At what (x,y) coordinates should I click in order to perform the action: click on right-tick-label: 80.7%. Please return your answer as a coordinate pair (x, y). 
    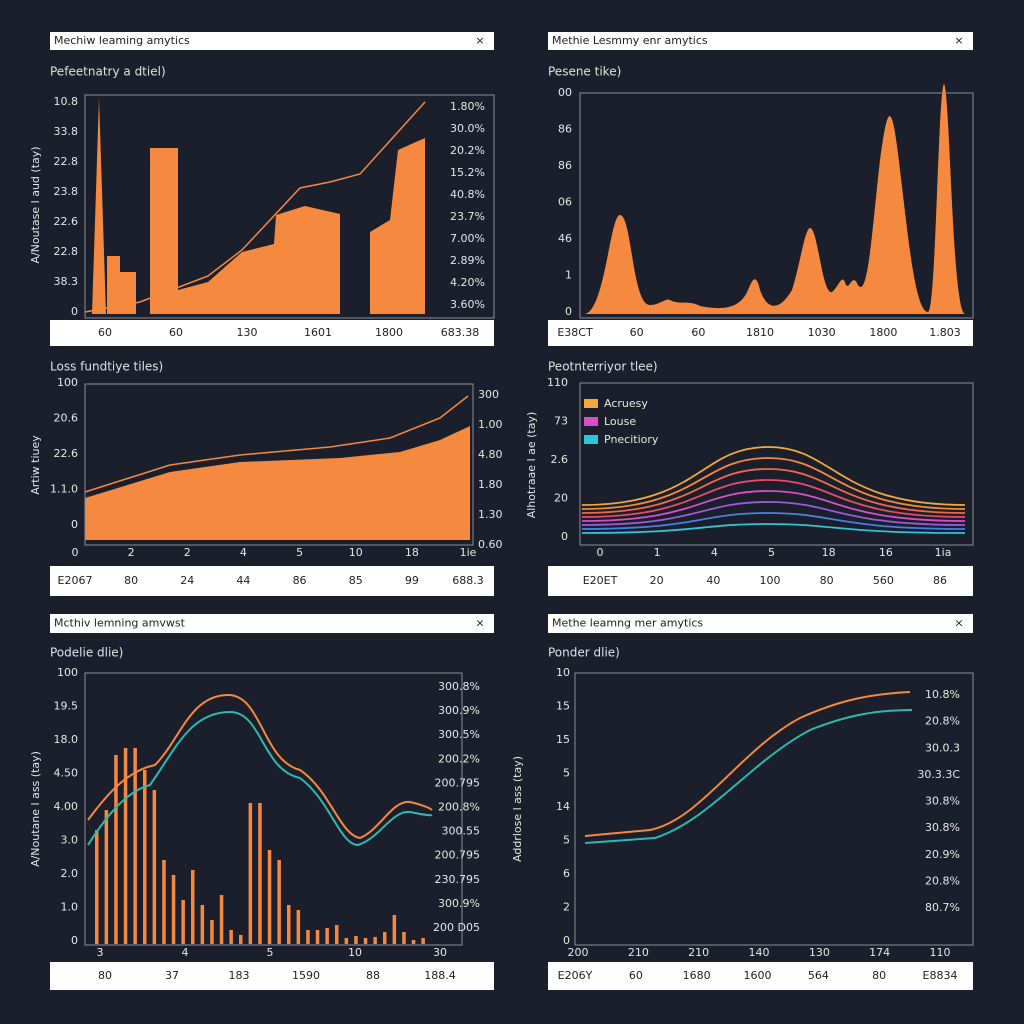
    Looking at the image, I should click on (942, 907).